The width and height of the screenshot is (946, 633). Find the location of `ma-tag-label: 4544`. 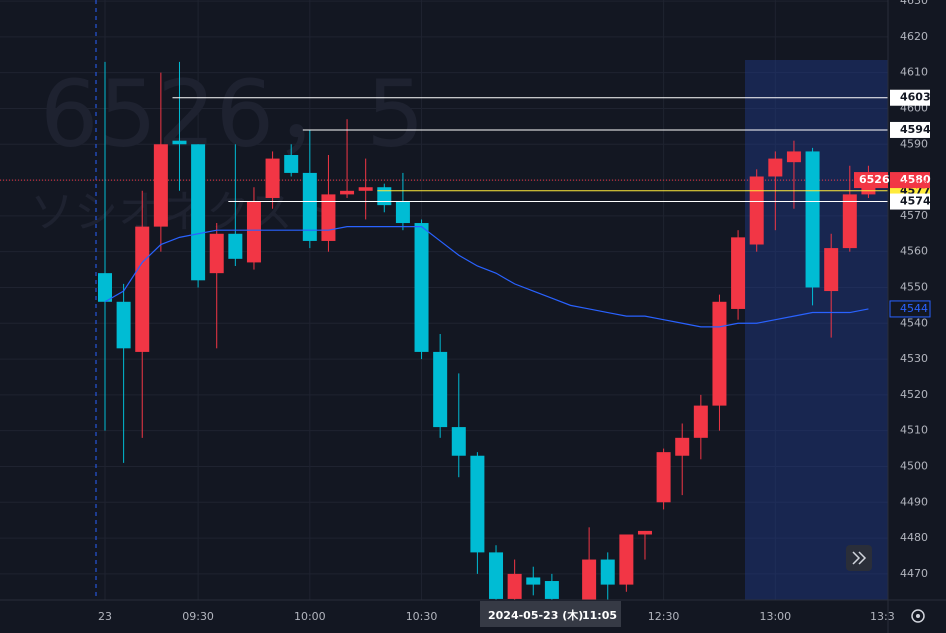

ma-tag-label: 4544 is located at coordinates (914, 308).